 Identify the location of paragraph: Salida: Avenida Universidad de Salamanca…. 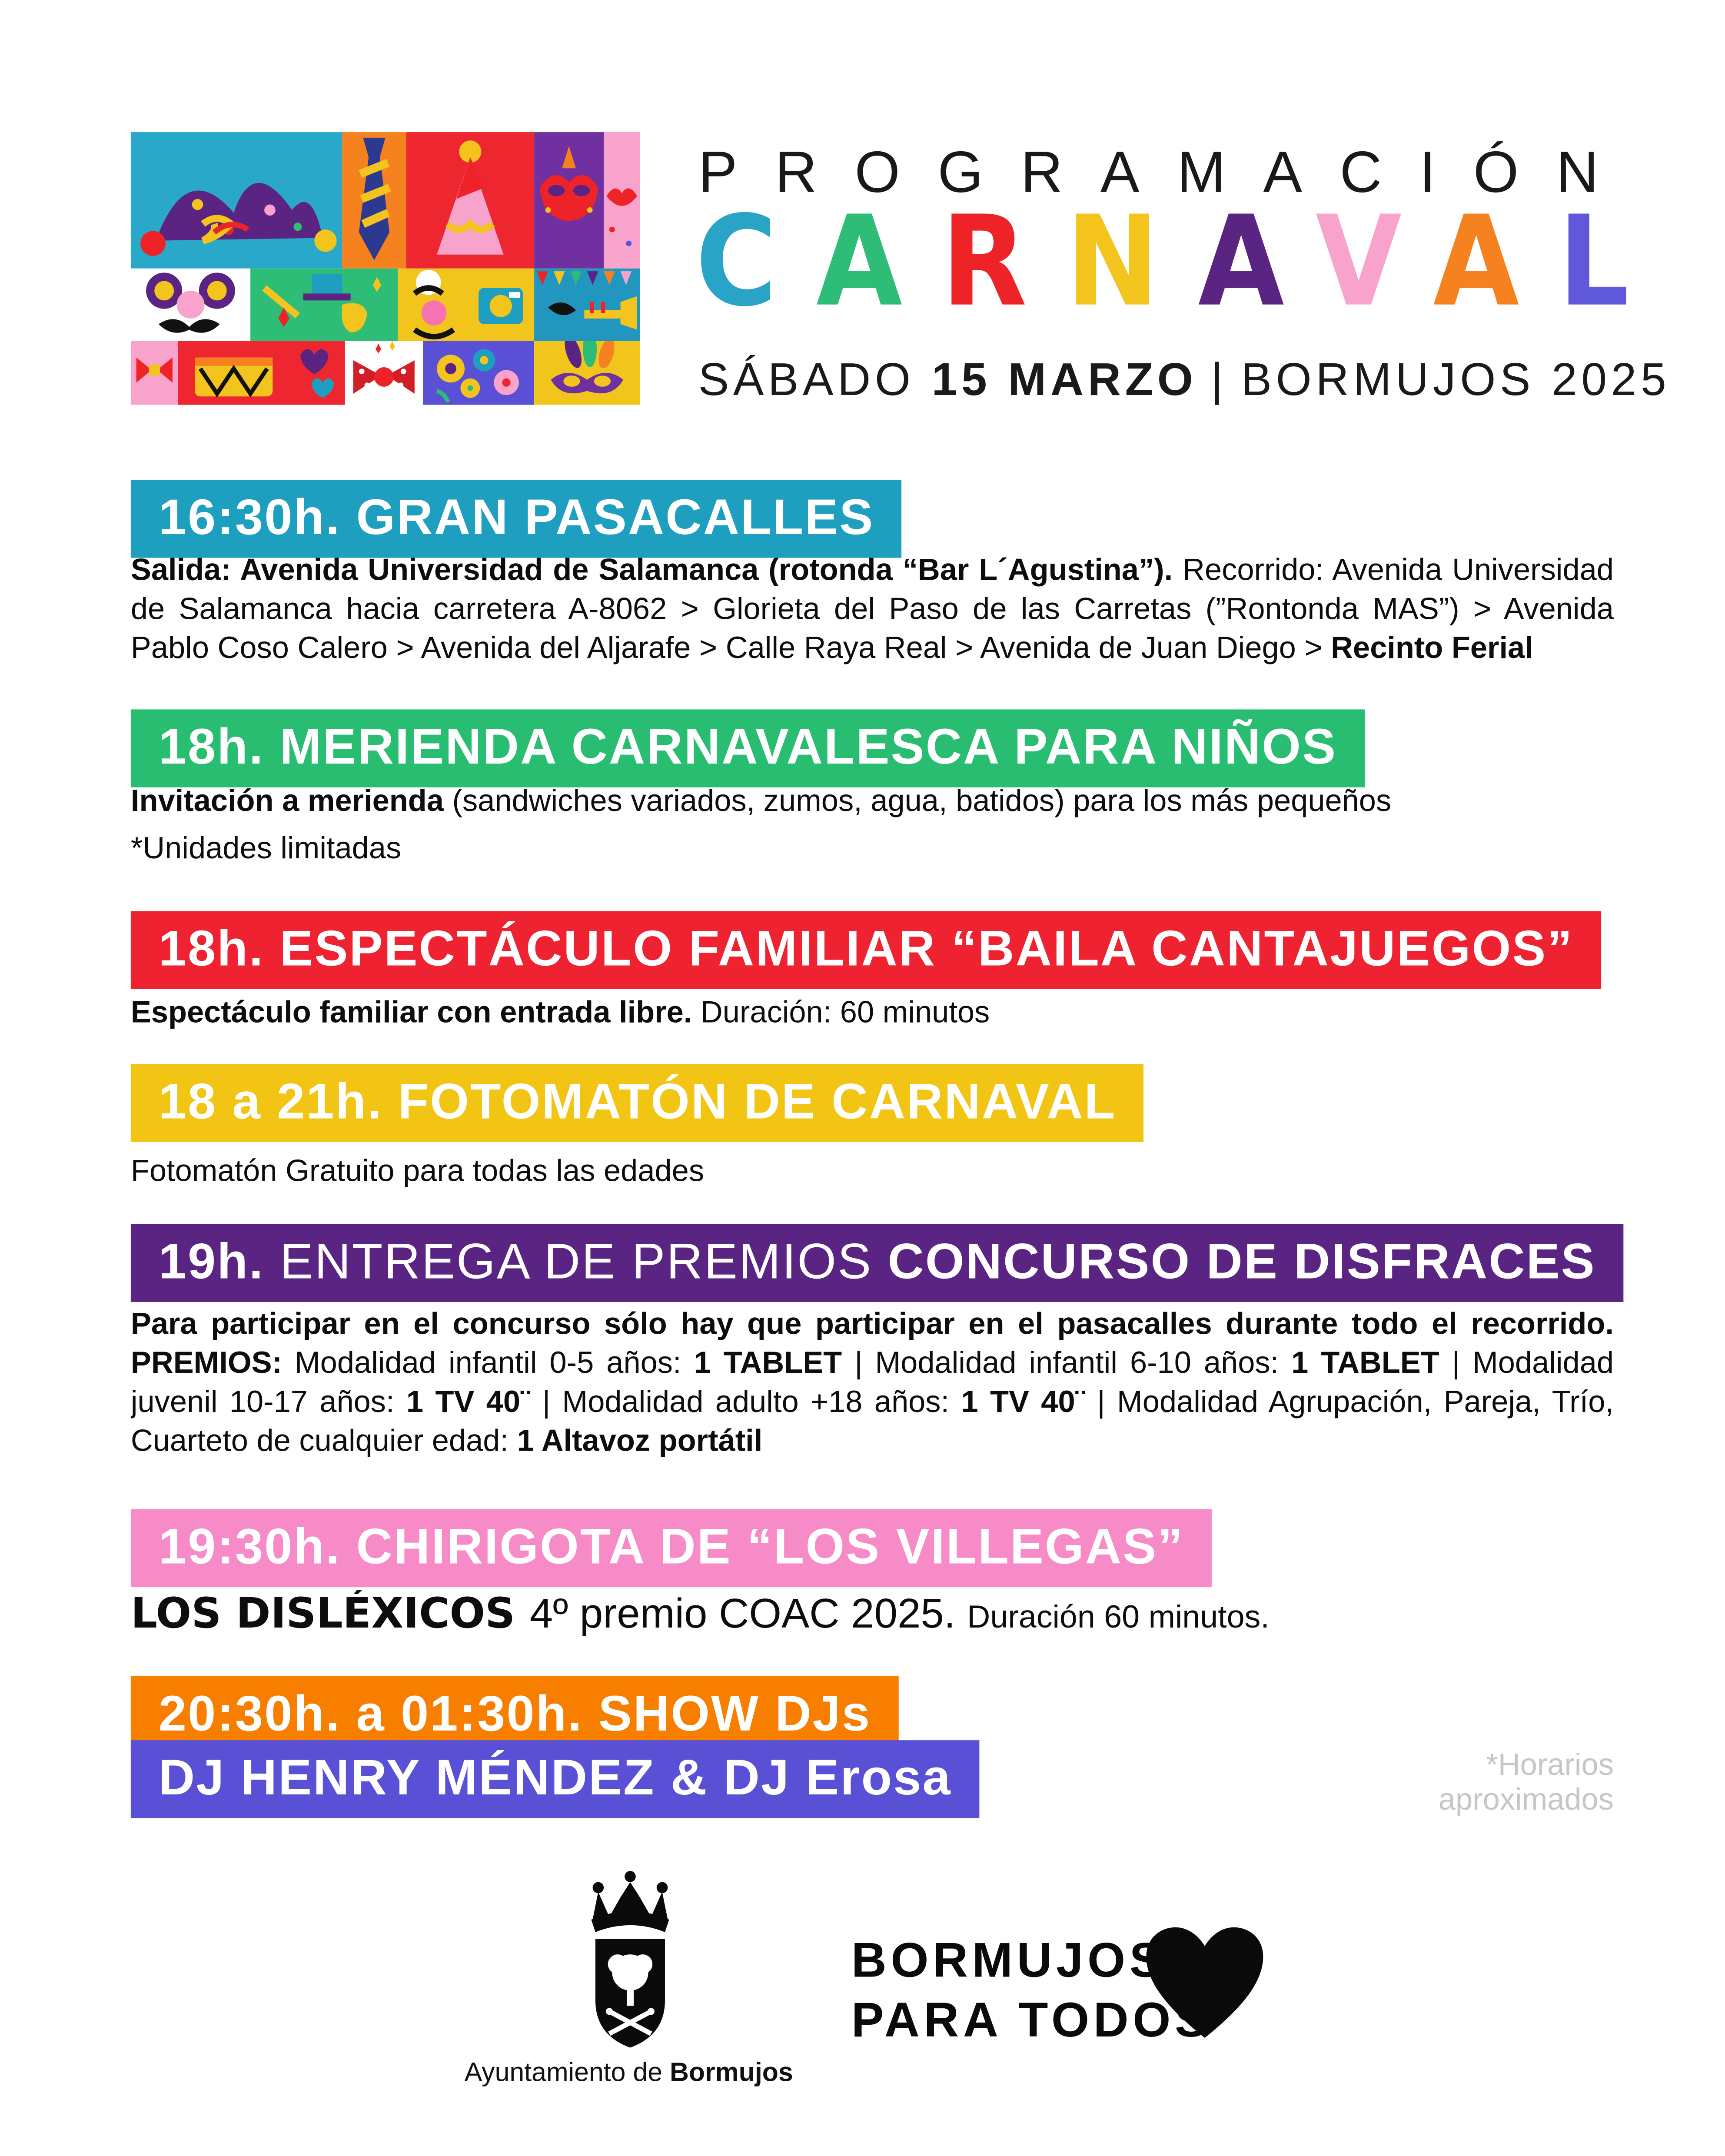
(872, 608).